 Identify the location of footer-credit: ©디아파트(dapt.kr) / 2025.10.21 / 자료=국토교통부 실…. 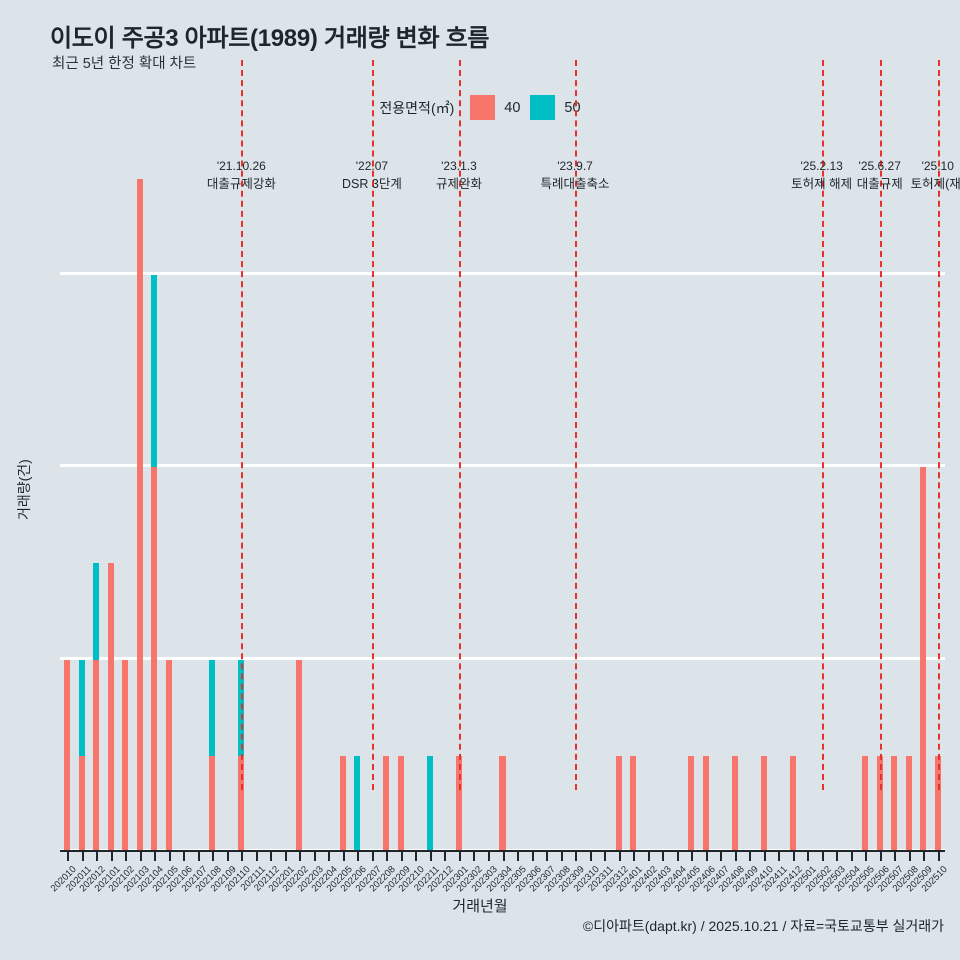
(763, 926).